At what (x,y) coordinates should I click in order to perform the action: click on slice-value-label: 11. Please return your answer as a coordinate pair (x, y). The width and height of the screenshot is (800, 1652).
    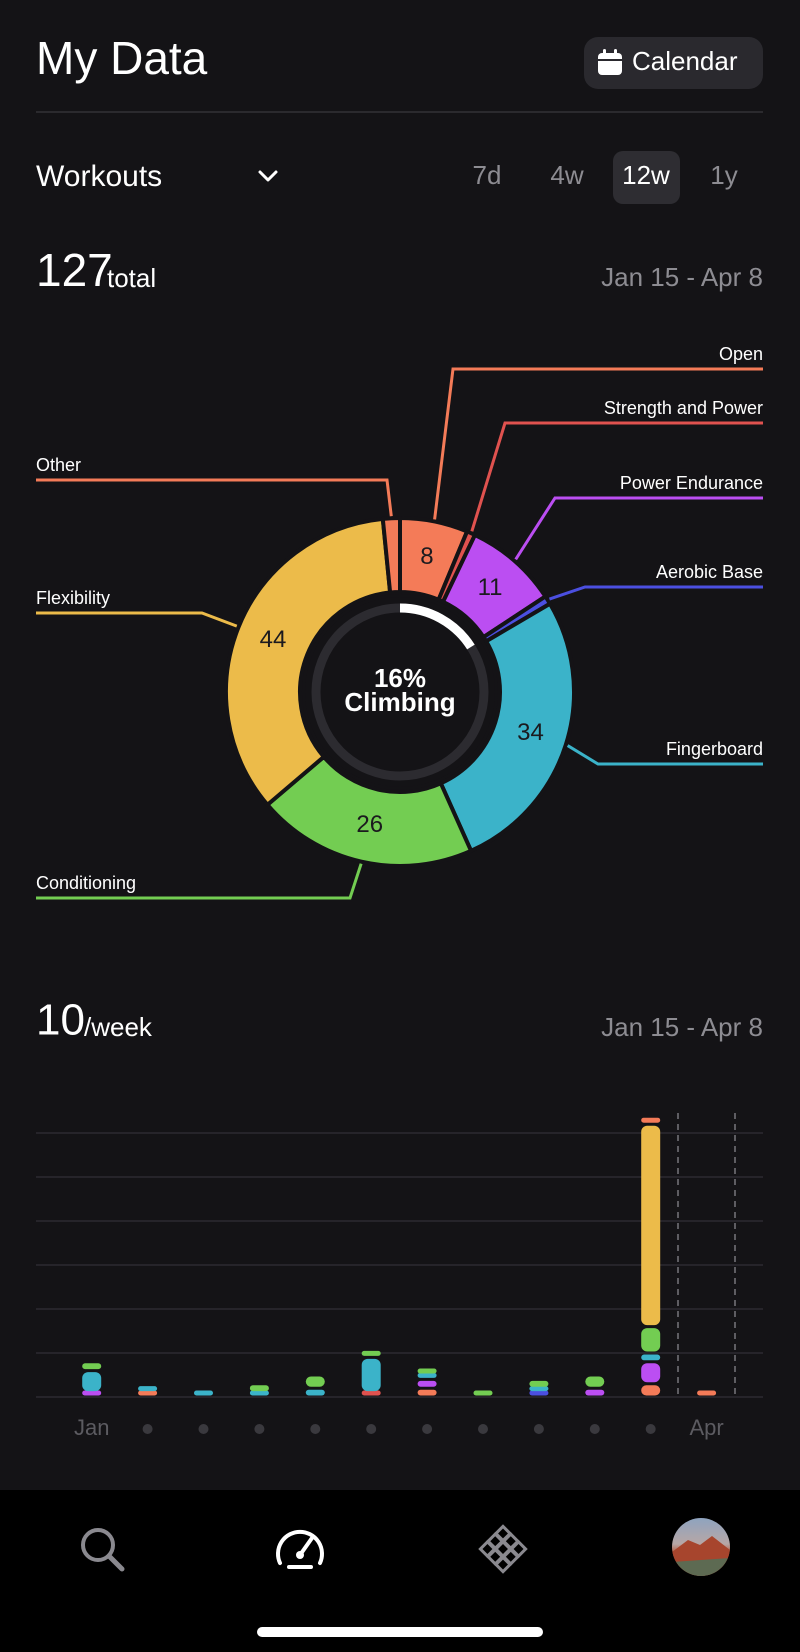
    Looking at the image, I should click on (490, 587).